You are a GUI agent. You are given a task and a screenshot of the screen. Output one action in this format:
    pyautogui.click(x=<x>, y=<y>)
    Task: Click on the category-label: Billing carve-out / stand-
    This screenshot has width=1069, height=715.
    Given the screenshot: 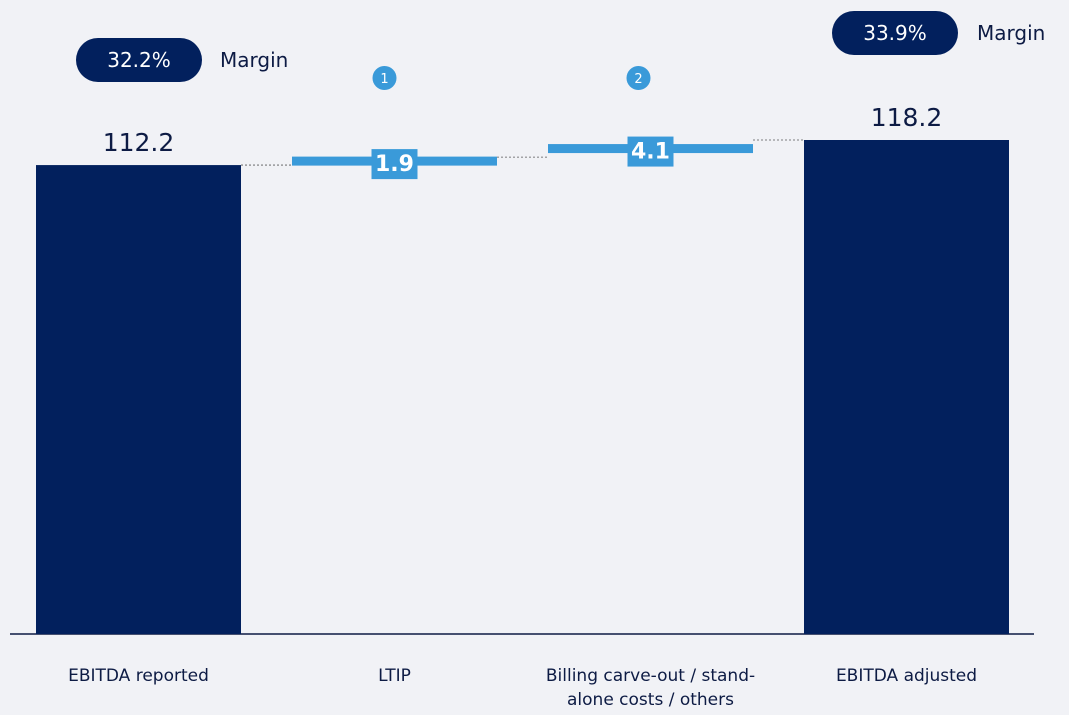 What is the action you would take?
    pyautogui.click(x=650, y=676)
    